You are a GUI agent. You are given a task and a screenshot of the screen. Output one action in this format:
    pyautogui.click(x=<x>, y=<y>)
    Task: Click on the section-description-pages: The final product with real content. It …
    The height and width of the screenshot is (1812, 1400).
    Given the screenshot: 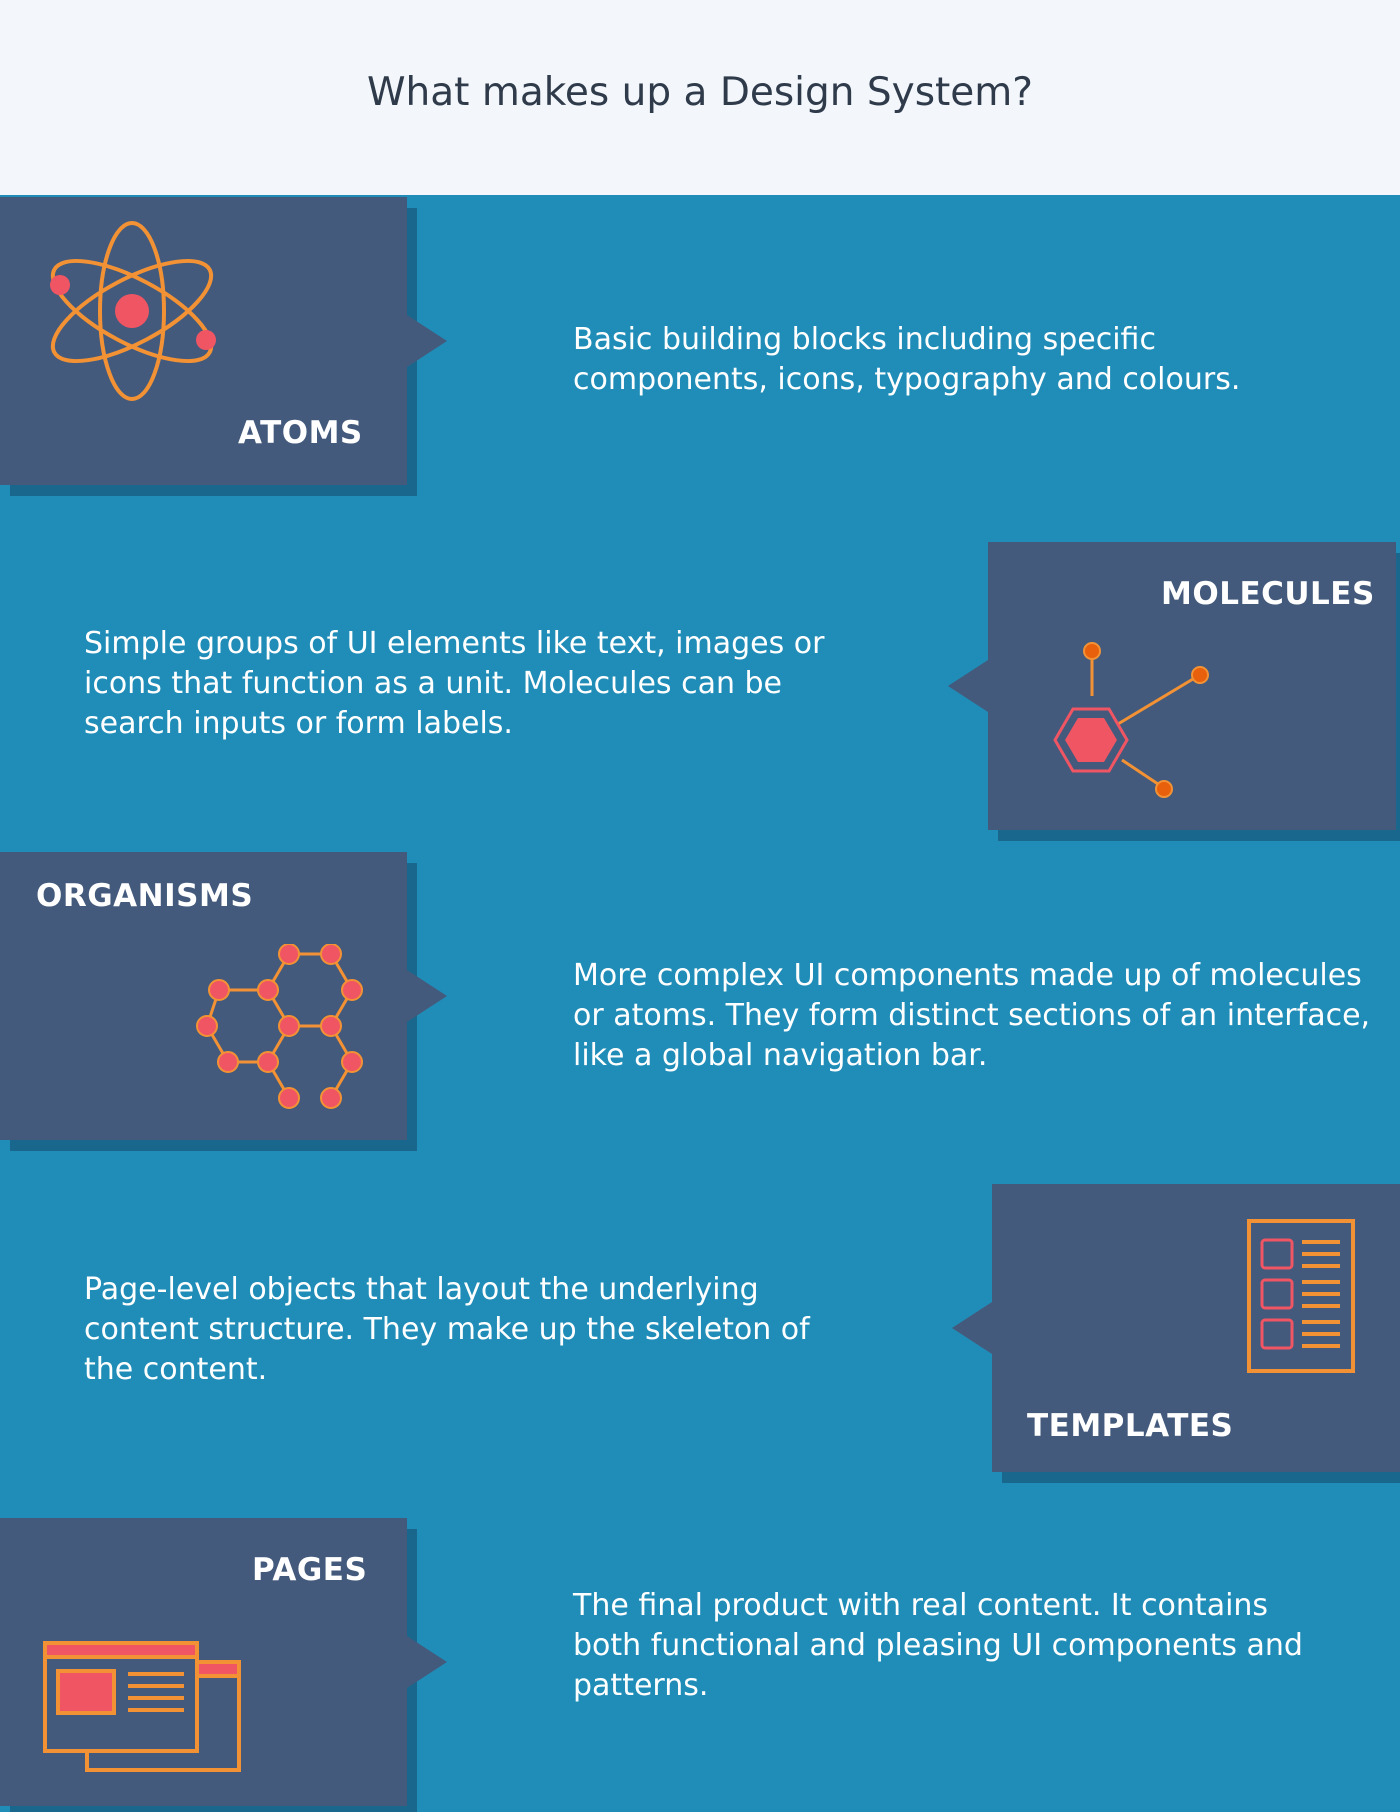 What is the action you would take?
    pyautogui.click(x=938, y=1645)
    